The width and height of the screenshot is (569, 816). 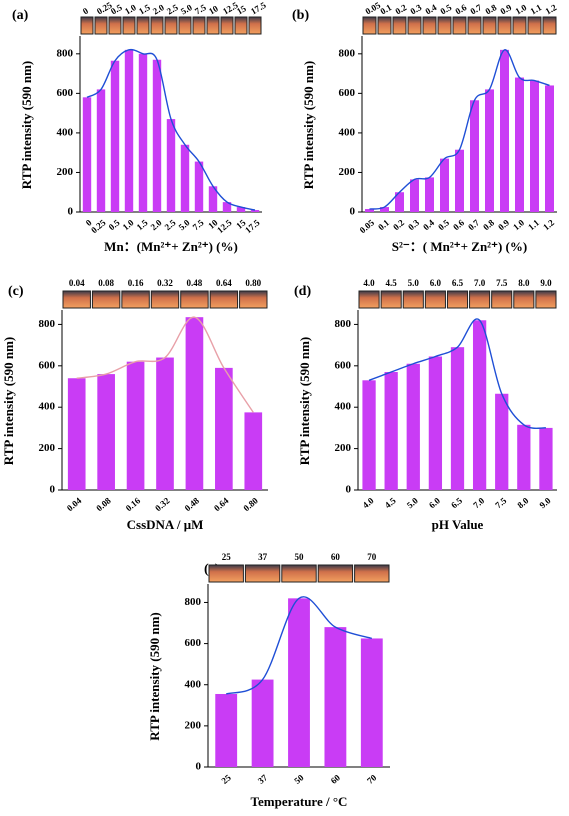 What do you see at coordinates (116, 9) in the screenshot?
I see `vial-label: 0.5` at bounding box center [116, 9].